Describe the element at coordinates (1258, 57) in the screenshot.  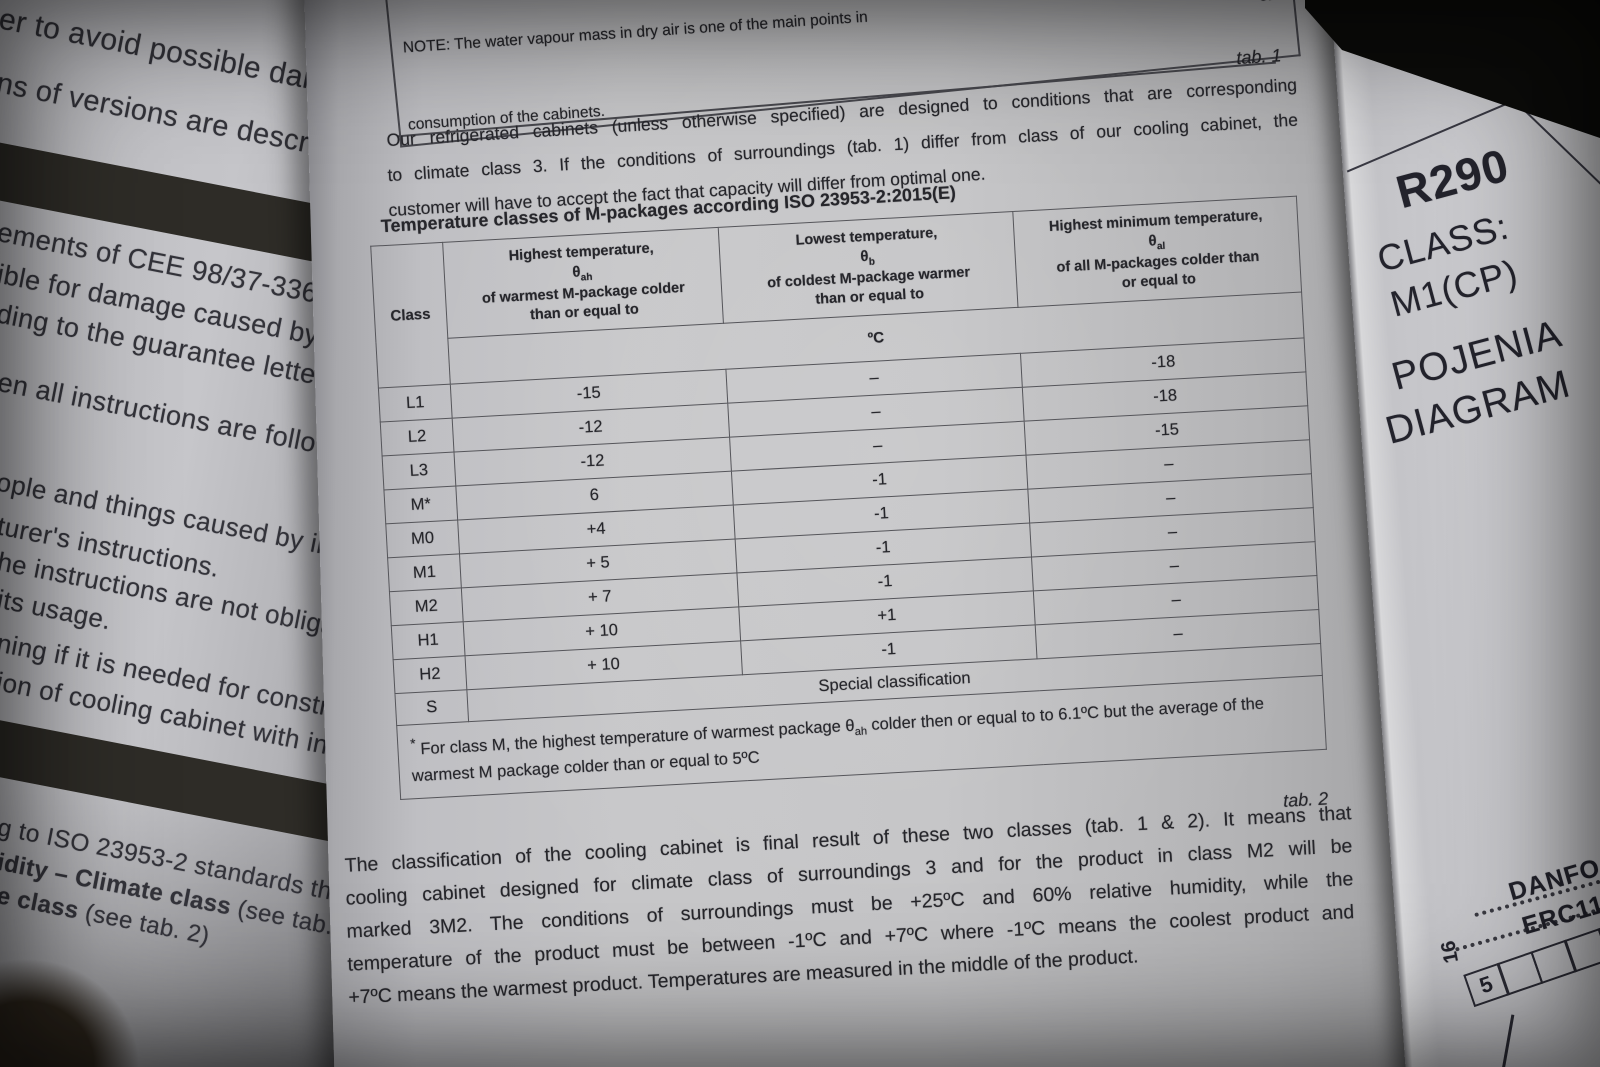
I see `tab1-label: tab. 1` at that location.